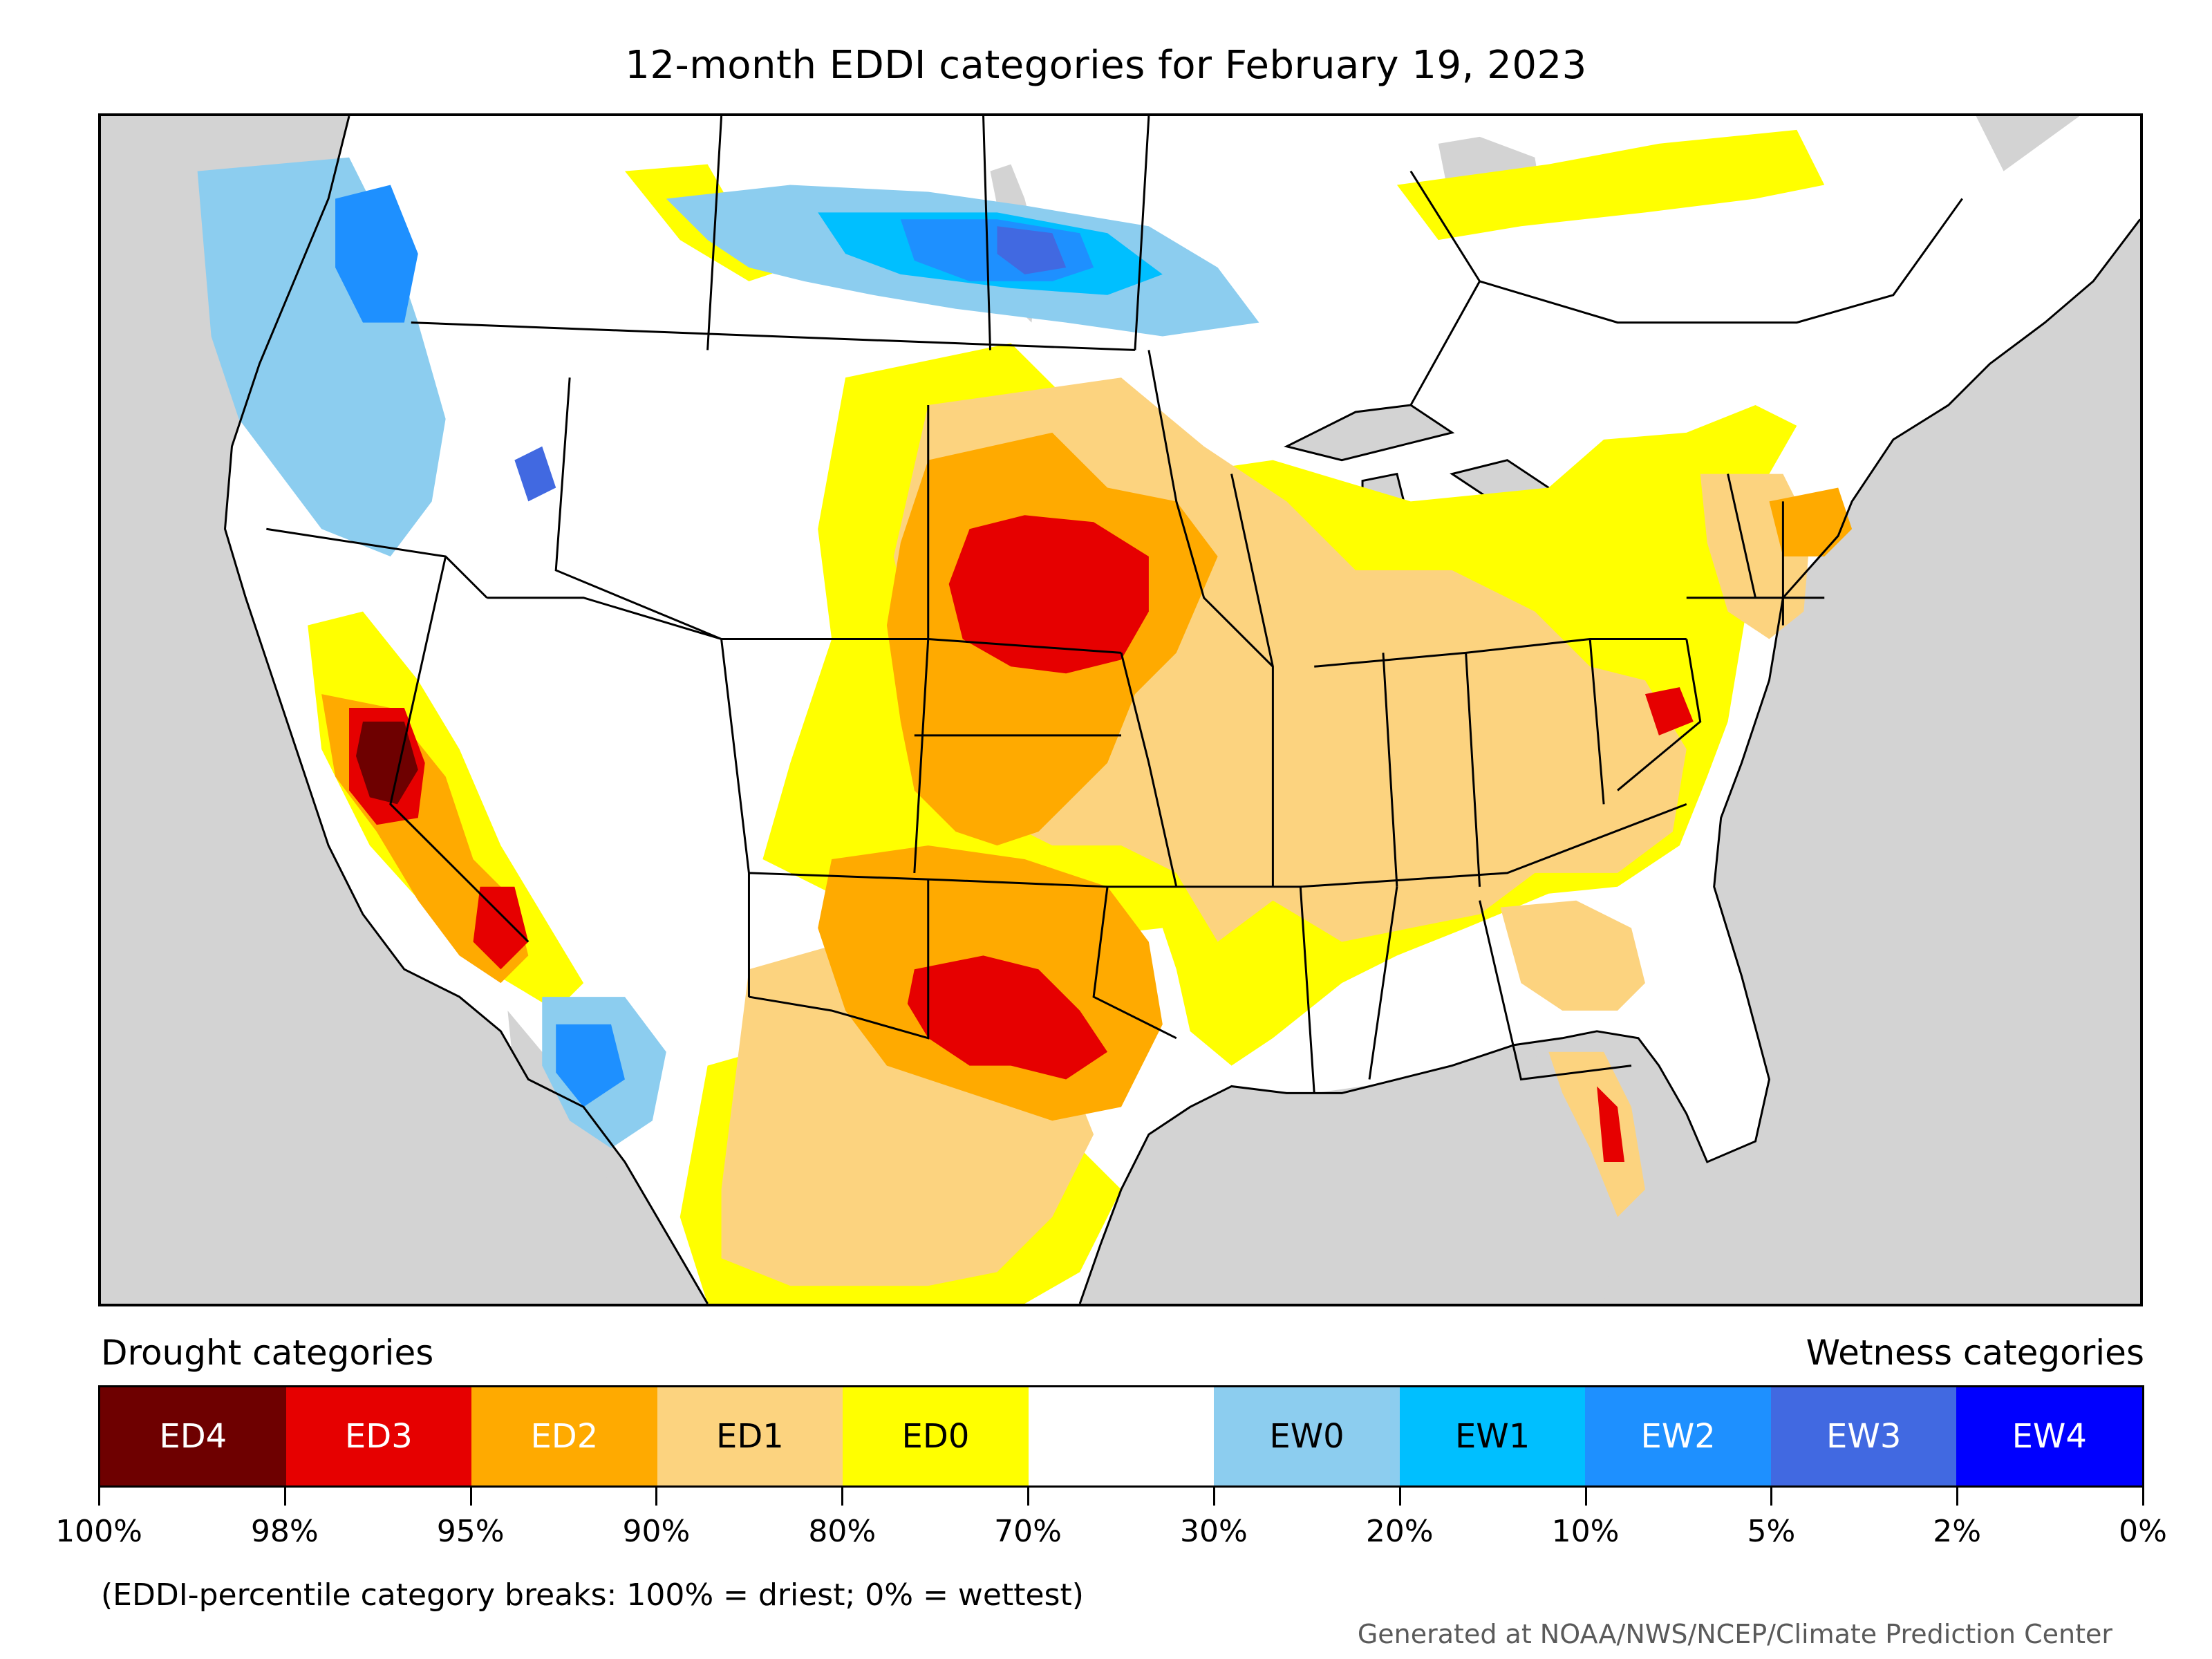  I want to click on legend-swatch-ew0: EW0, so click(1307, 1436).